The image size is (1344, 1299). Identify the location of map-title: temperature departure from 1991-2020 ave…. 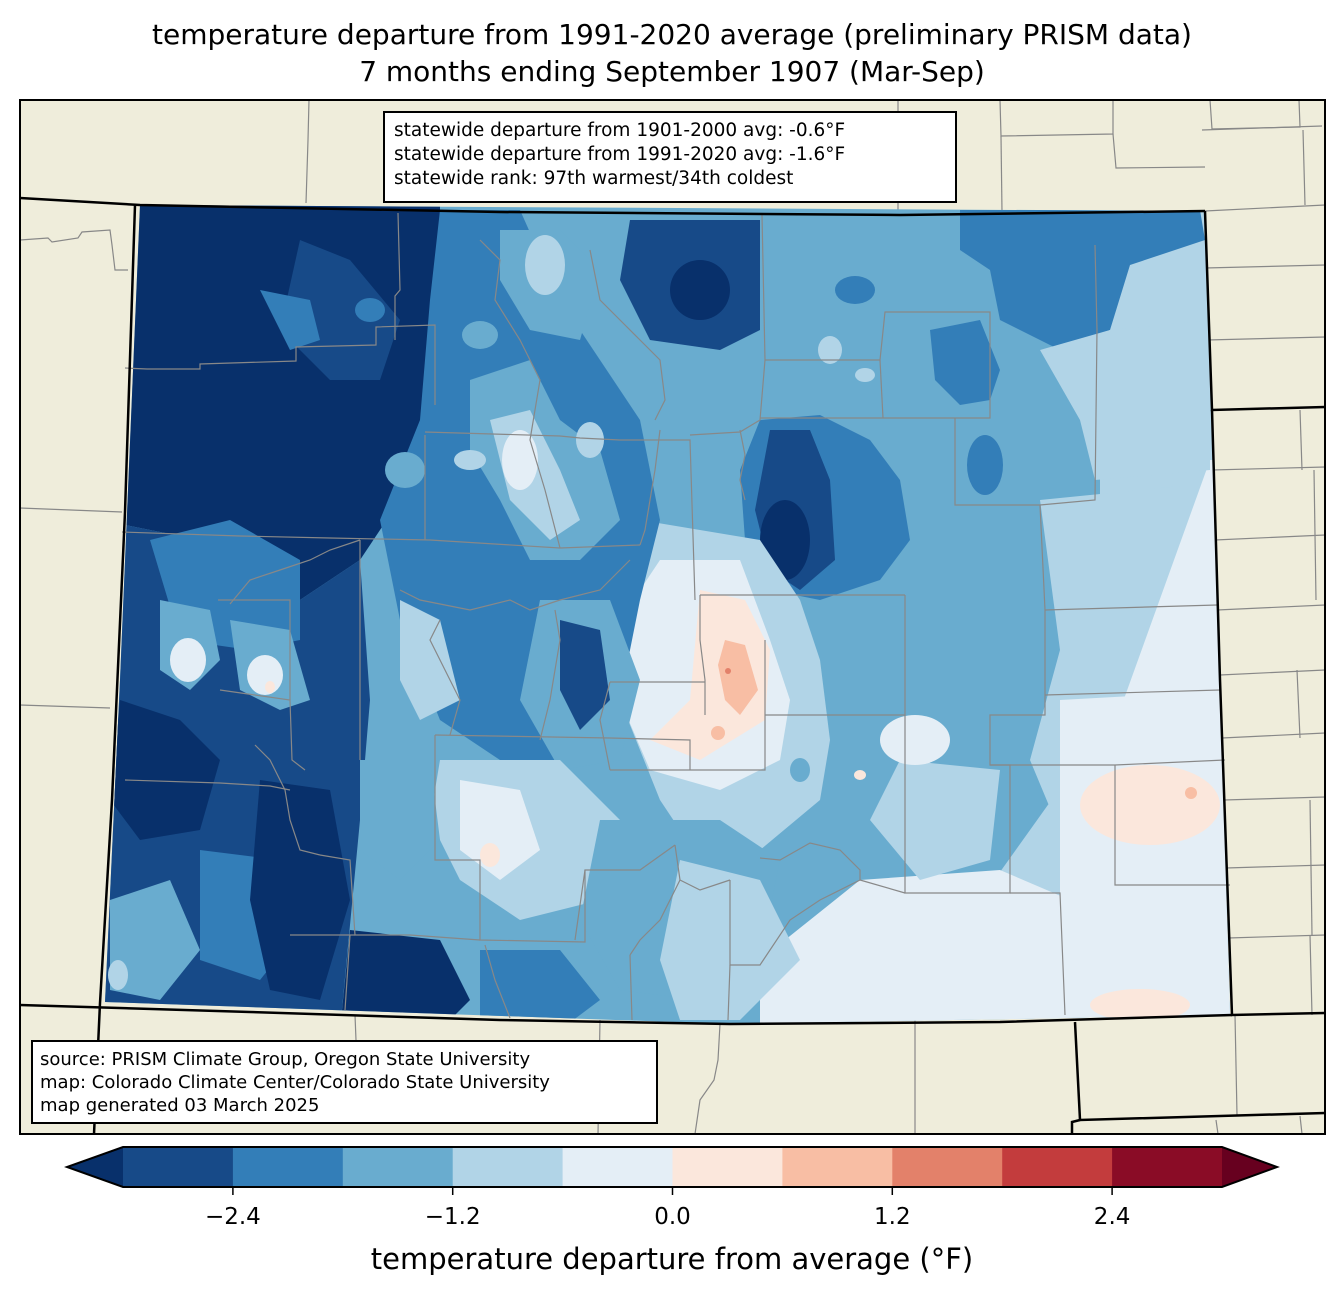
(672, 34).